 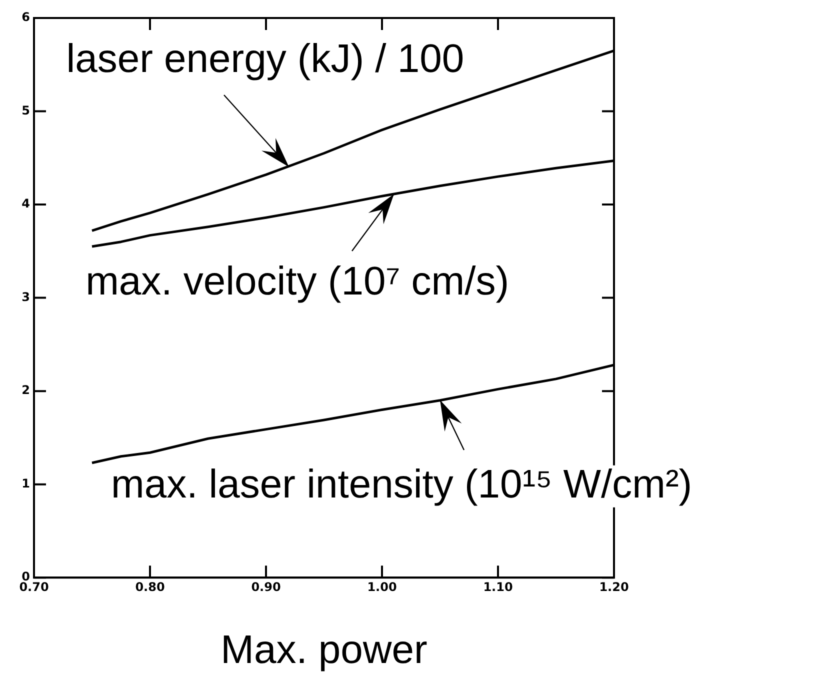 I want to click on x-axis-title: Max. power, so click(x=324, y=650).